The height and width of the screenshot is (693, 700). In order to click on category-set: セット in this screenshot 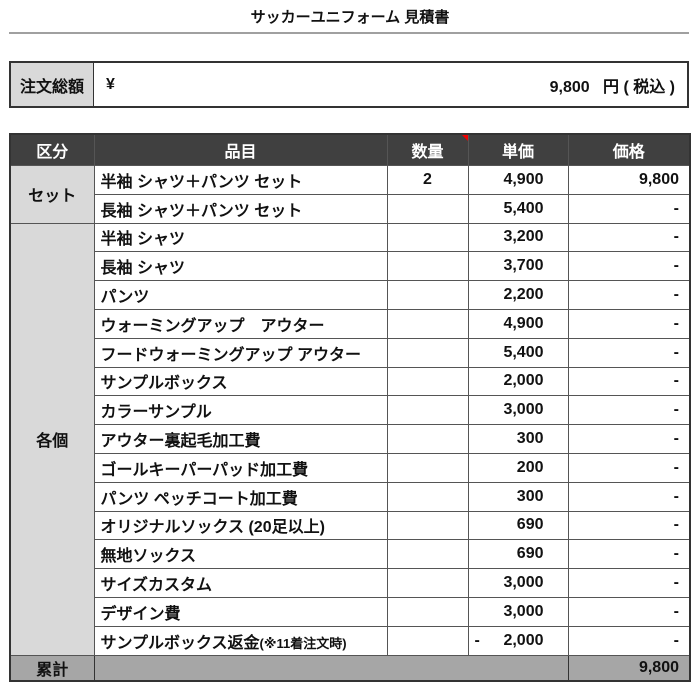, I will do `click(52, 194)`.